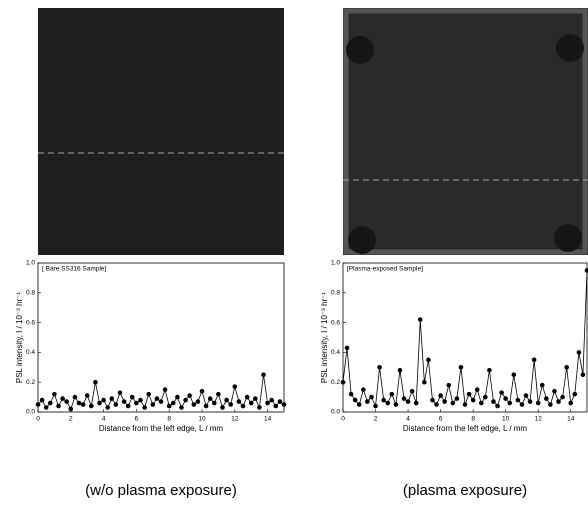 The height and width of the screenshot is (516, 588). What do you see at coordinates (137, 419) in the screenshot?
I see `x-tick-label: 6` at bounding box center [137, 419].